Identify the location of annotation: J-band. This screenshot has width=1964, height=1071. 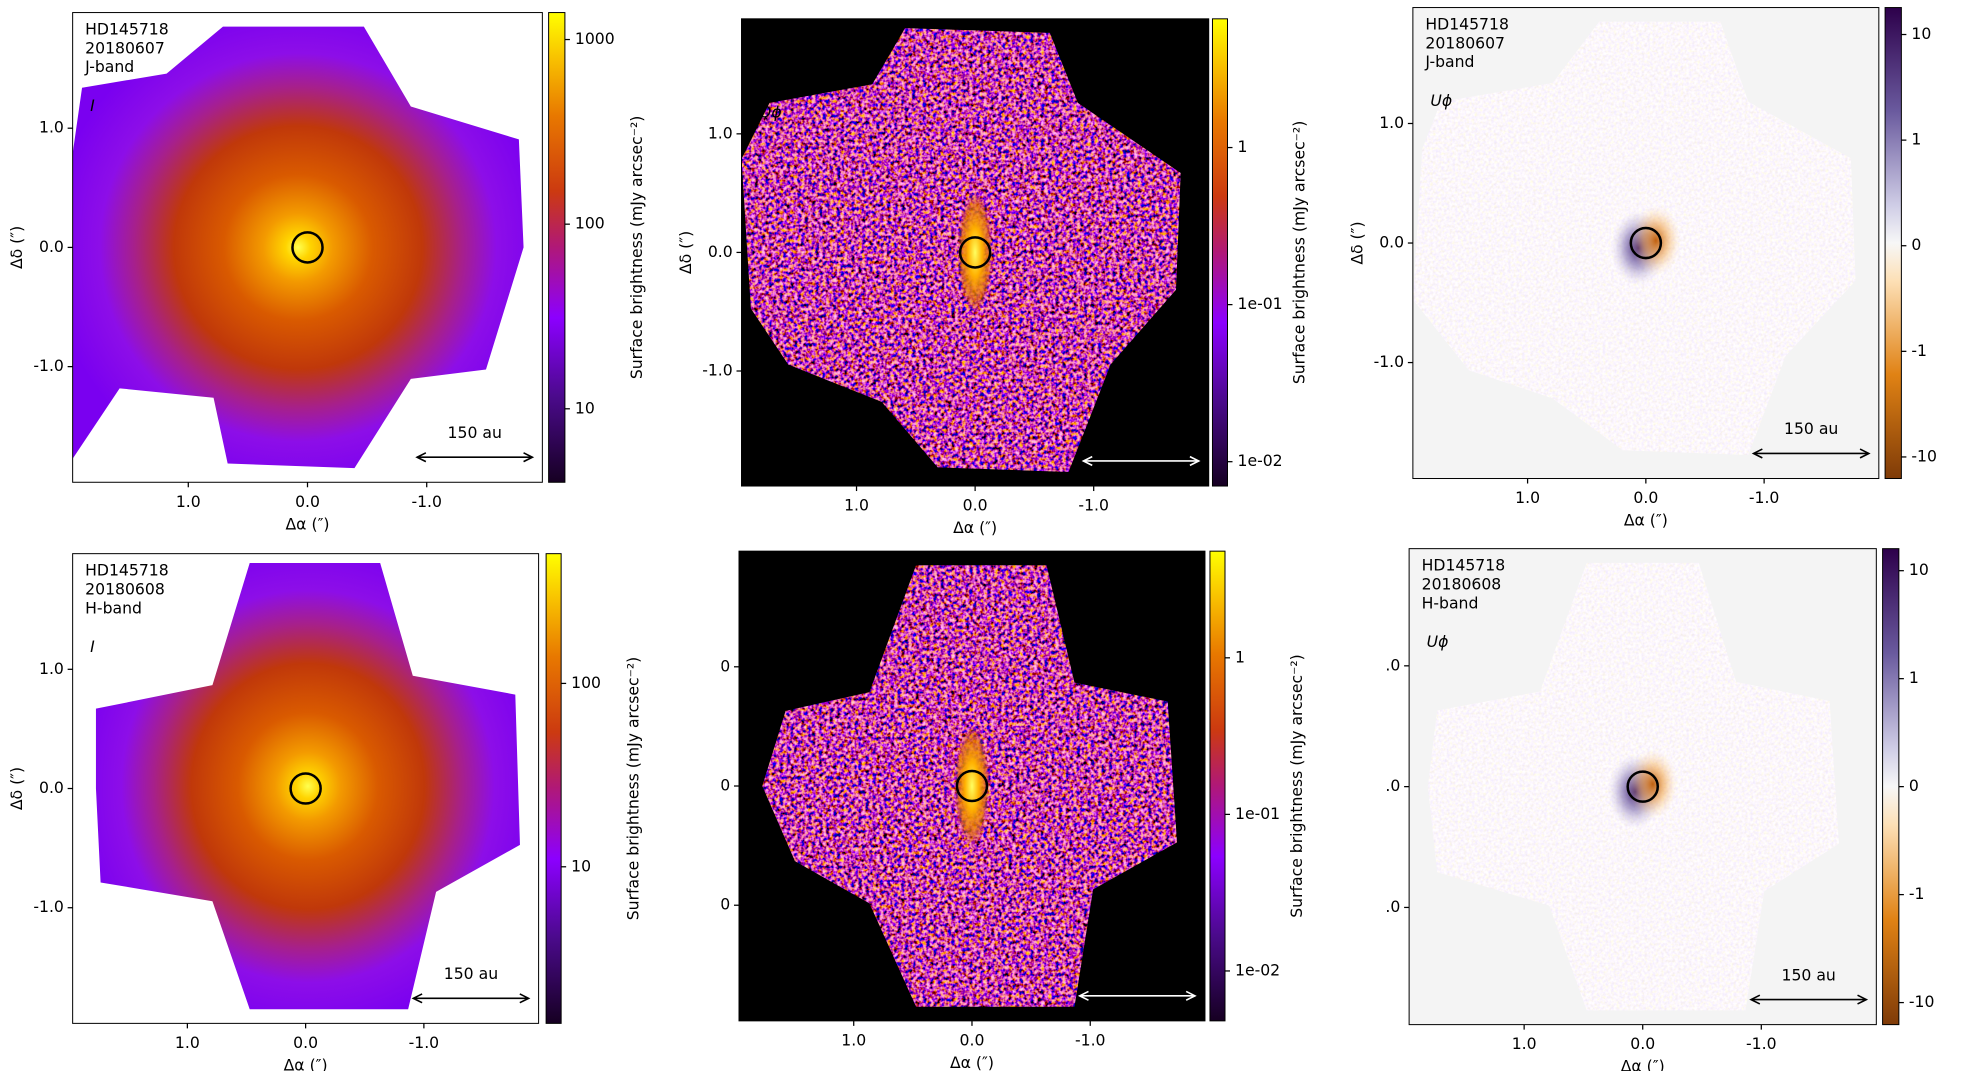
(109, 66).